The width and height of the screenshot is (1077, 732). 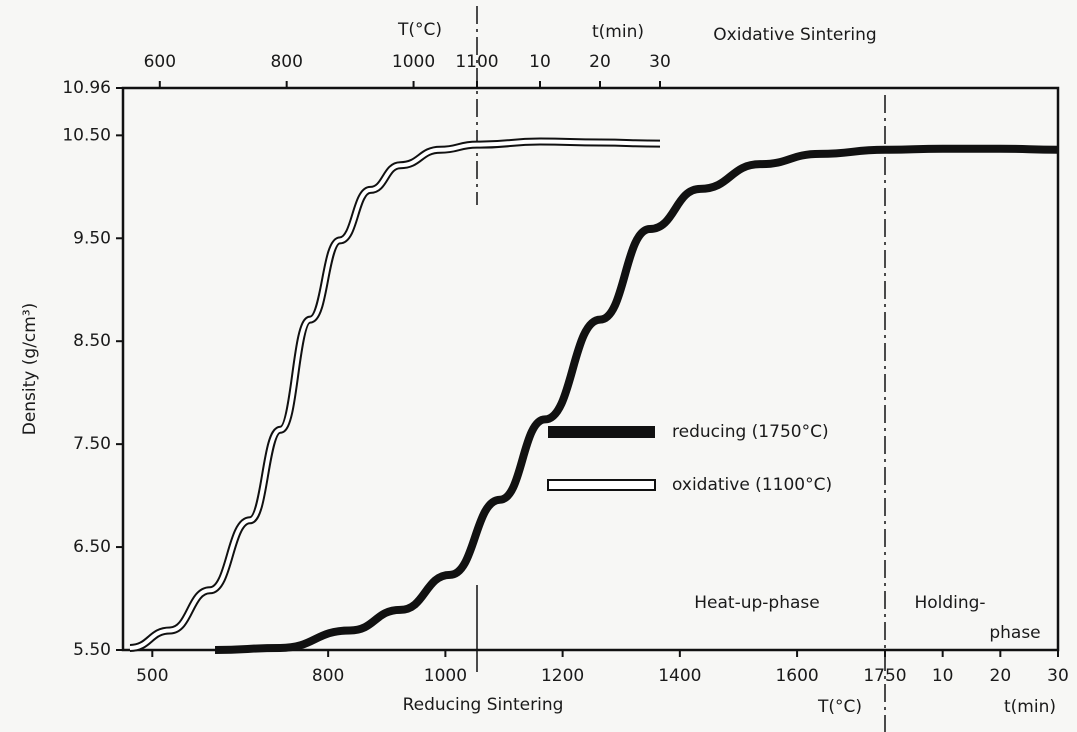 What do you see at coordinates (483, 705) in the screenshot?
I see `x-axis-title: Reducing Sintering` at bounding box center [483, 705].